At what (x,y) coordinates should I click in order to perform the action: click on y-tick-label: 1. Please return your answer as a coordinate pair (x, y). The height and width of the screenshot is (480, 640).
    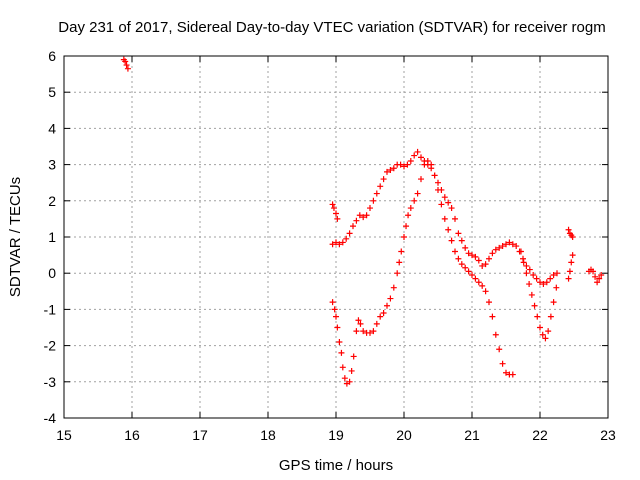
    Looking at the image, I should click on (52, 237).